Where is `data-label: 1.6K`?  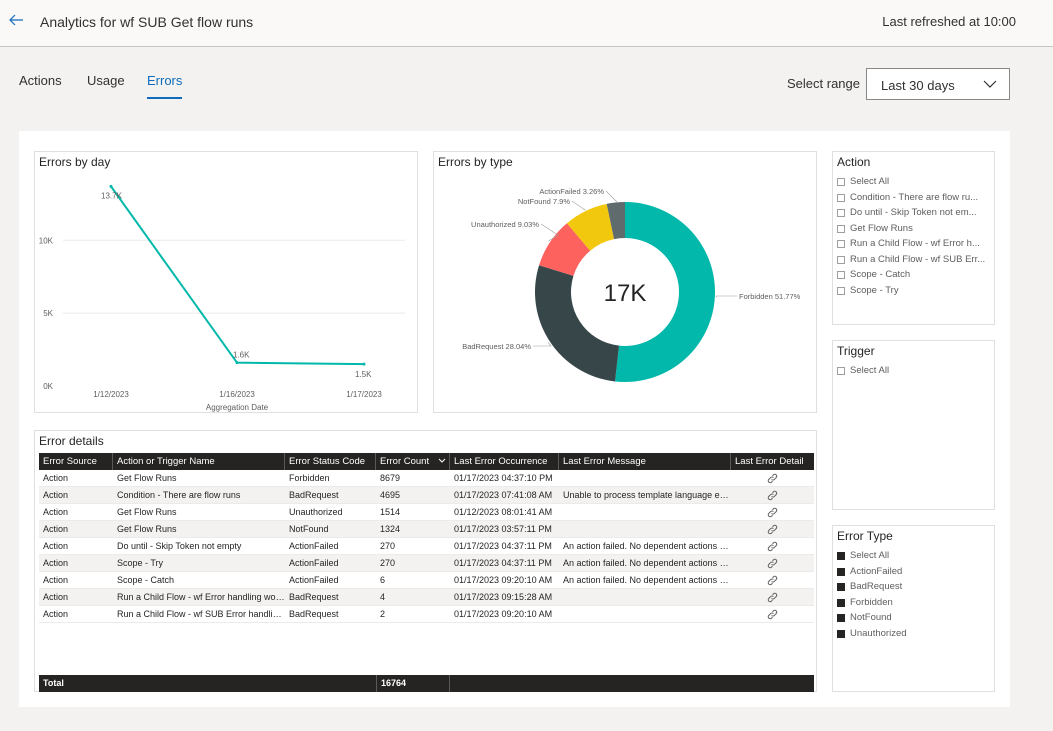
data-label: 1.6K is located at coordinates (241, 355).